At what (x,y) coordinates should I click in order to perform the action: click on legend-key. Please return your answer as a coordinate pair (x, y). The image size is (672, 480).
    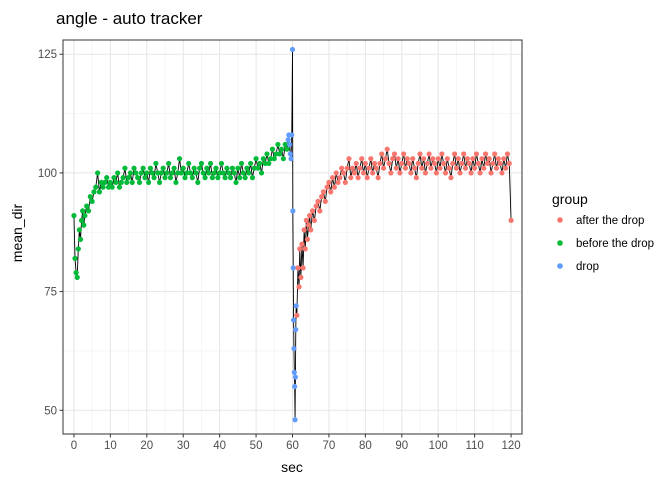
    Looking at the image, I should click on (560, 220).